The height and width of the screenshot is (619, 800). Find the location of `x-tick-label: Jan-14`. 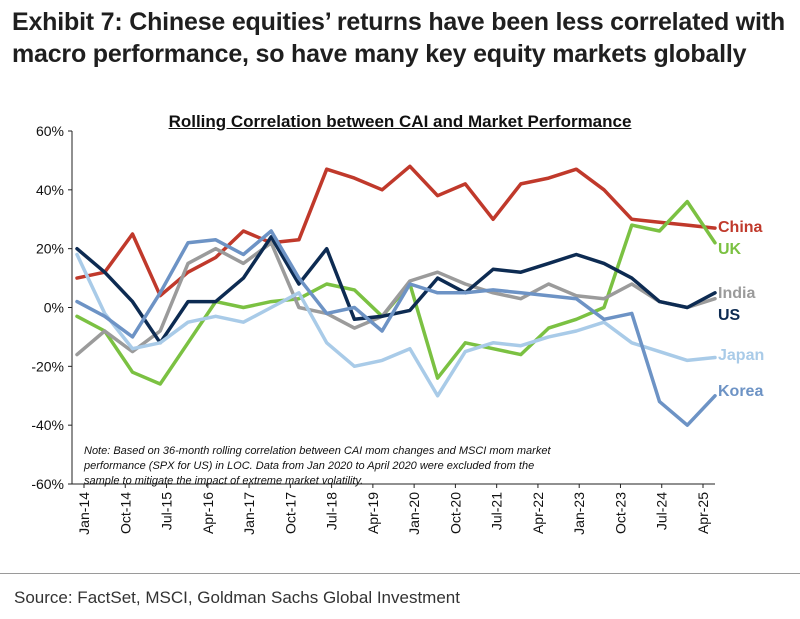

x-tick-label: Jan-14 is located at coordinates (84, 513).